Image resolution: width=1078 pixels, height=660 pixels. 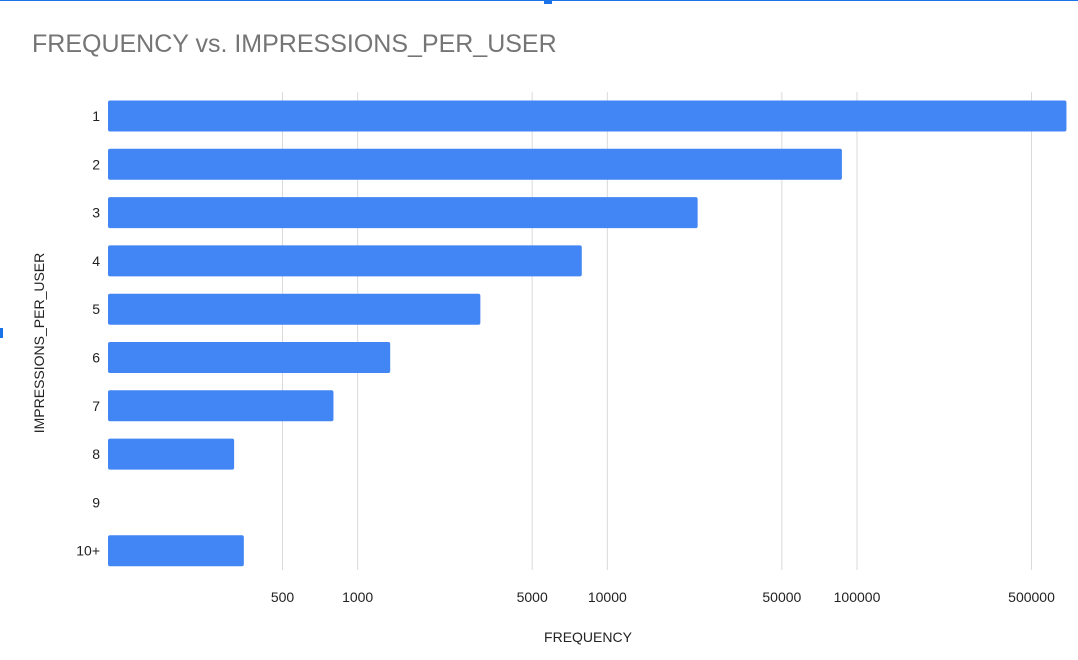 I want to click on x-tick-label: 10000, so click(x=607, y=597).